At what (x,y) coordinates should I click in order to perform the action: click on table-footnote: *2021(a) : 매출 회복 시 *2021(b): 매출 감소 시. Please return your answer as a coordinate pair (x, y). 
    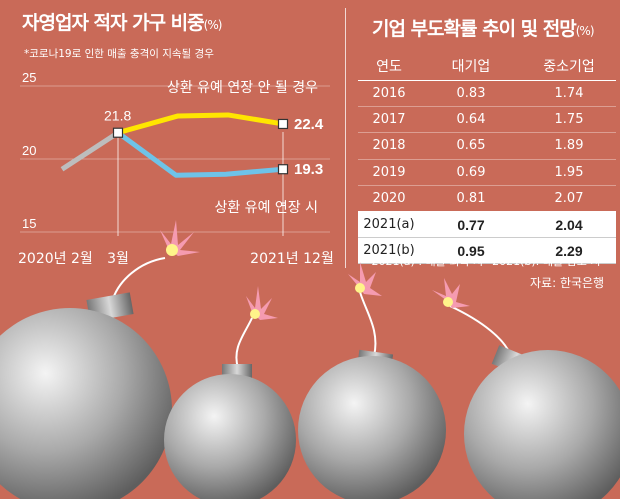
    Looking at the image, I should click on (483, 261).